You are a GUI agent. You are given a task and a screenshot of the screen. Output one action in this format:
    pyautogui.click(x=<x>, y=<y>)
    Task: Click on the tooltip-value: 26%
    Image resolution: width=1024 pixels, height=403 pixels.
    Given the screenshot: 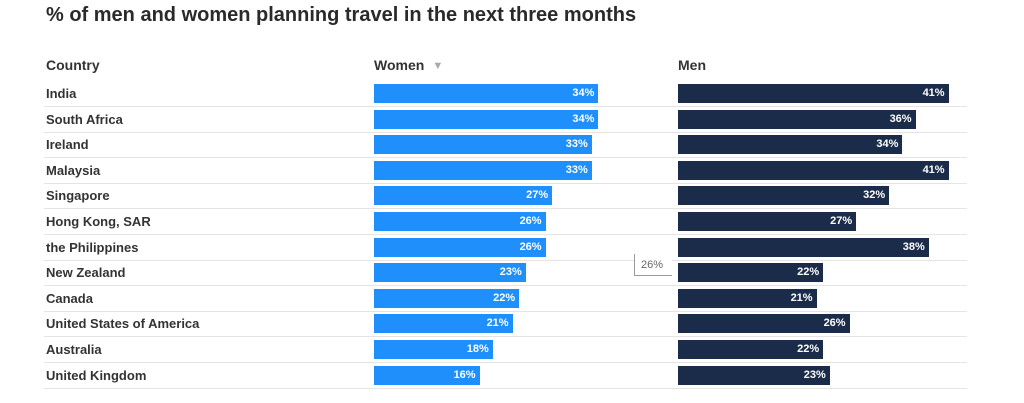 What is the action you would take?
    pyautogui.click(x=652, y=265)
    